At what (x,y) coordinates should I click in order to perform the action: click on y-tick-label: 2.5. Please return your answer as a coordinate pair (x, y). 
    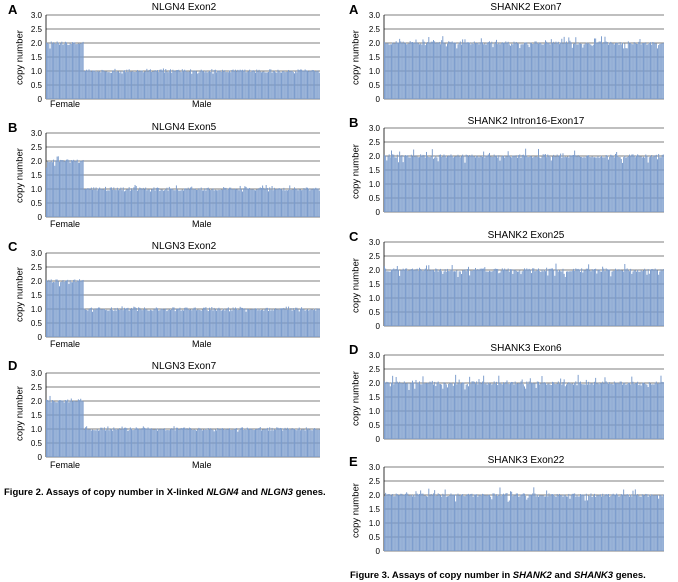
    Looking at the image, I should click on (375, 142).